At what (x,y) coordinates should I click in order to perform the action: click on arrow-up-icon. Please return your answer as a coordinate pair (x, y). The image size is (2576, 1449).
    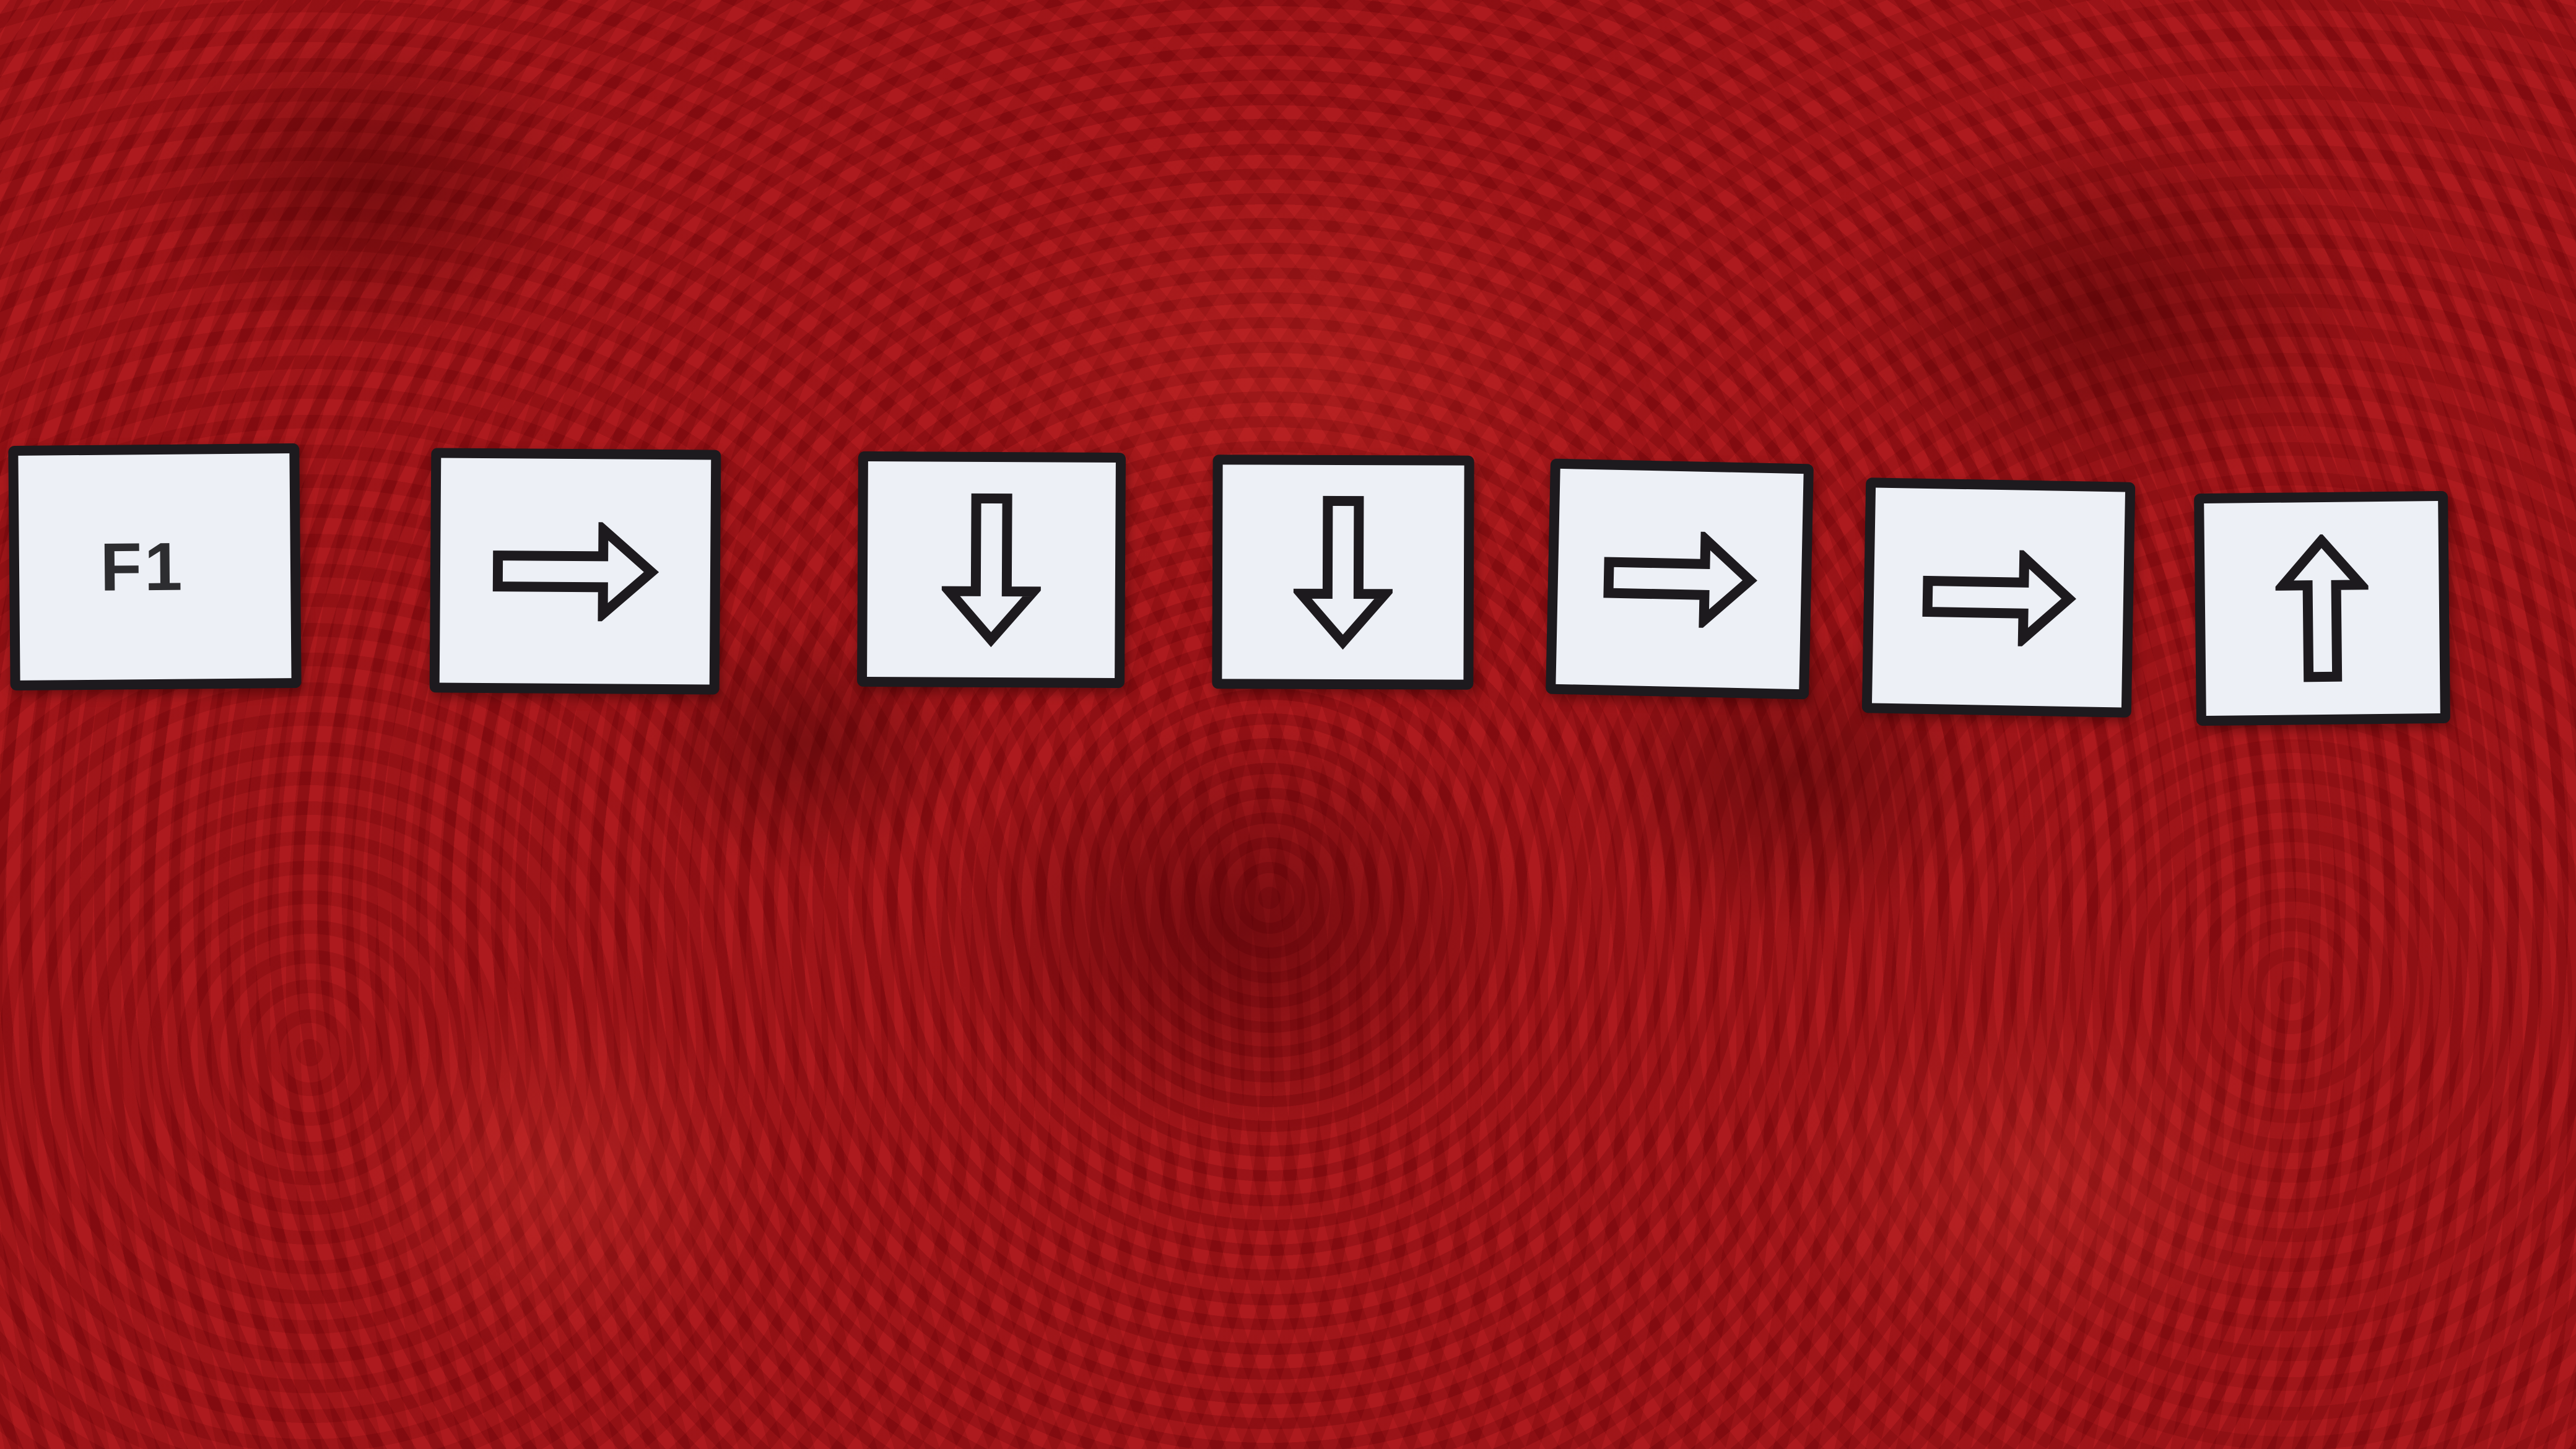
    Looking at the image, I should click on (2322, 607).